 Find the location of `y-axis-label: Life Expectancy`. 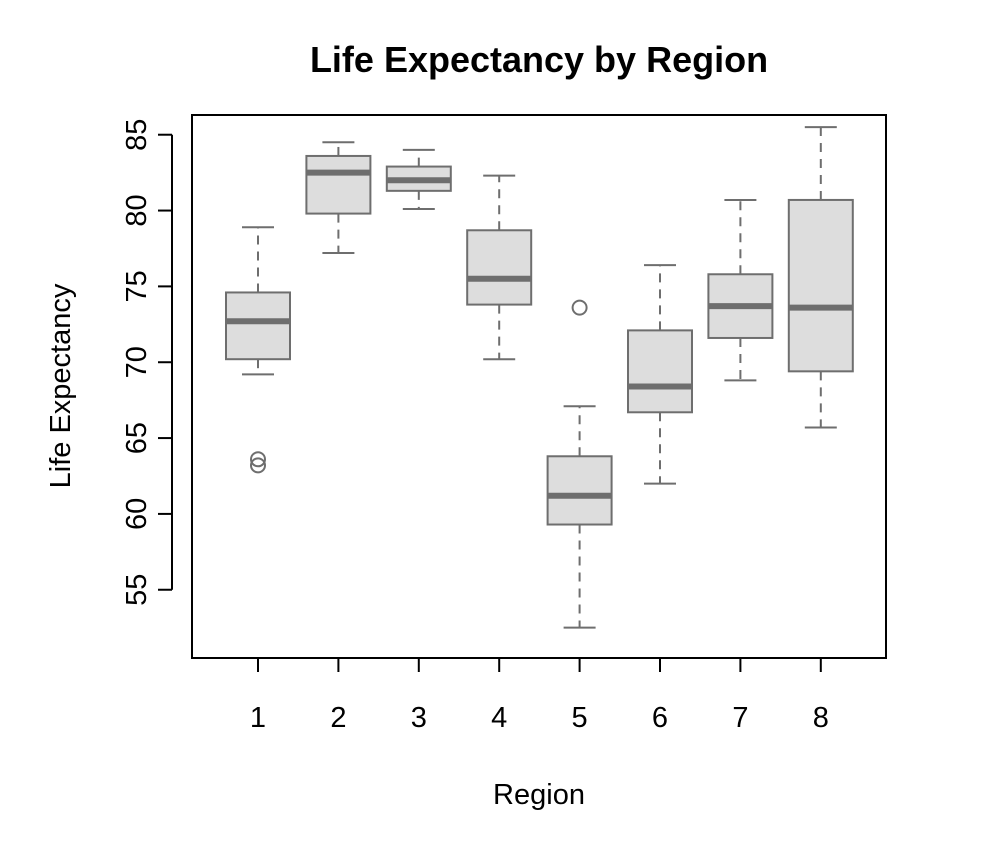

y-axis-label: Life Expectancy is located at coordinates (61, 385).